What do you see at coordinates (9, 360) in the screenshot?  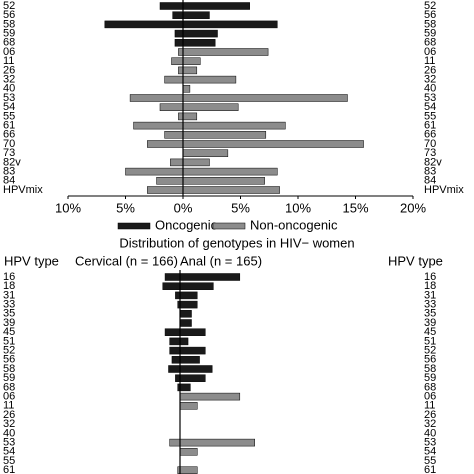 I see `category-label-left: 56` at bounding box center [9, 360].